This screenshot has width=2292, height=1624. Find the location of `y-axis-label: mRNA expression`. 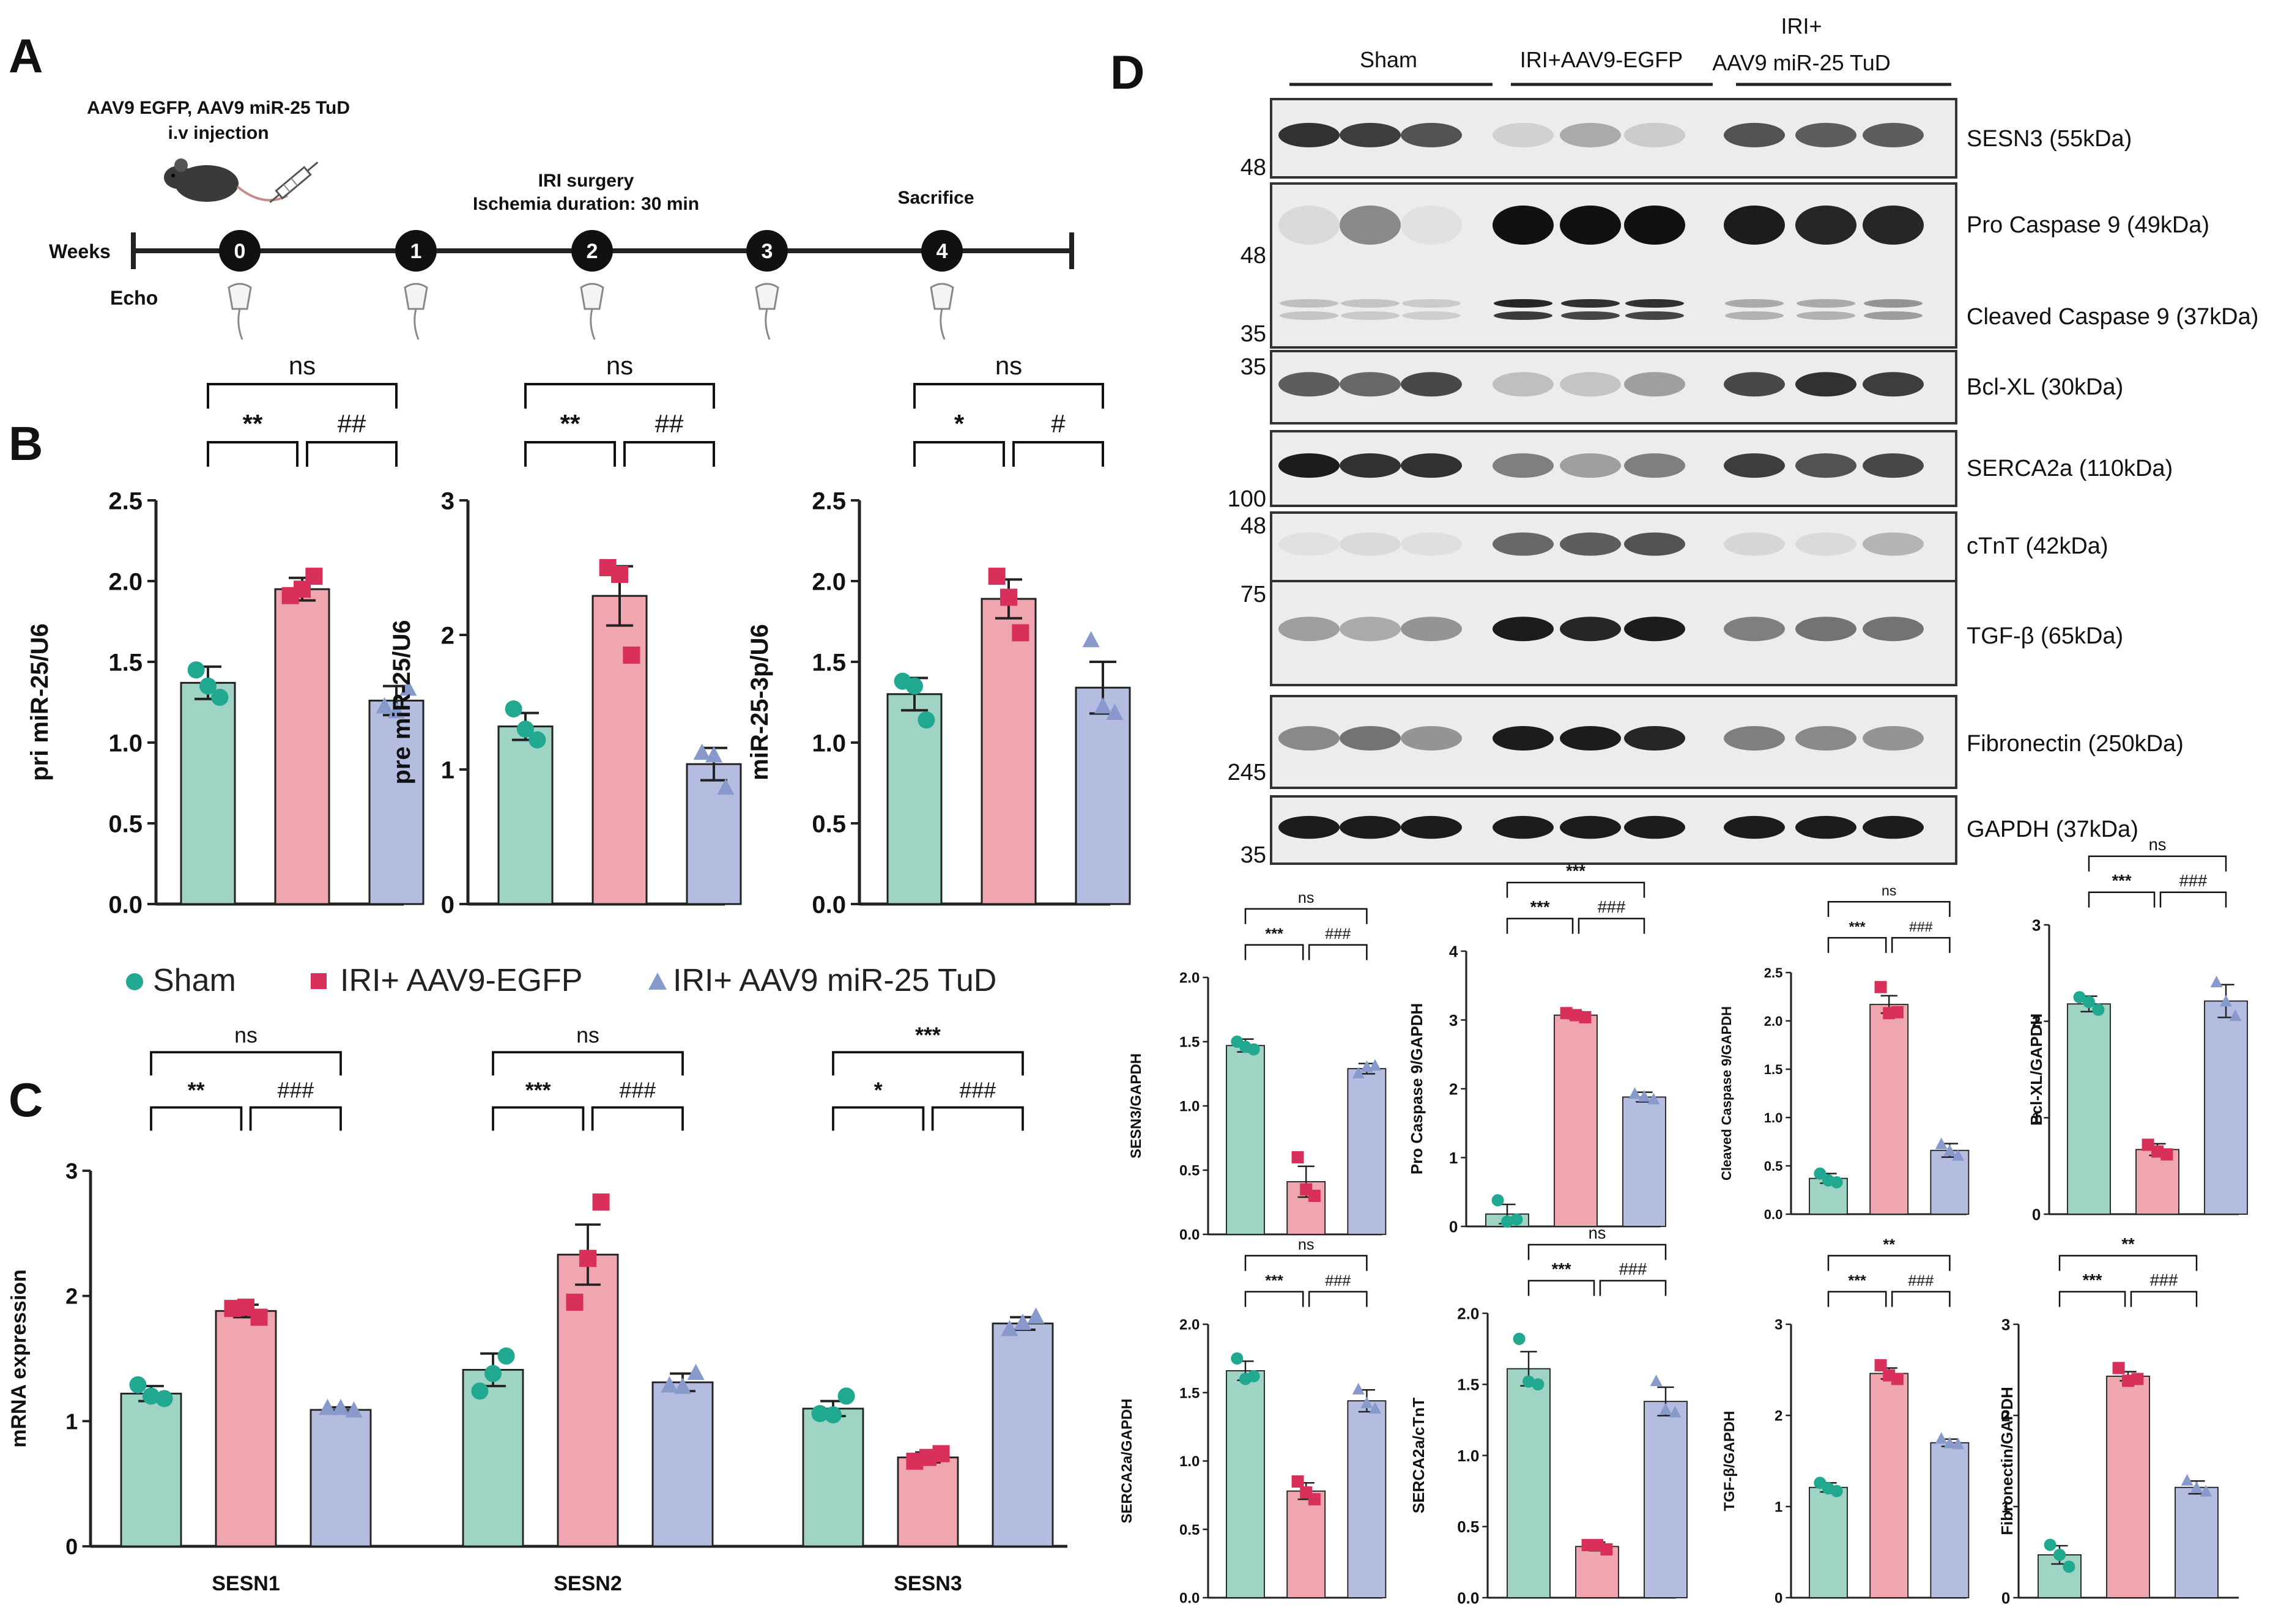

y-axis-label: mRNA expression is located at coordinates (19, 1358).